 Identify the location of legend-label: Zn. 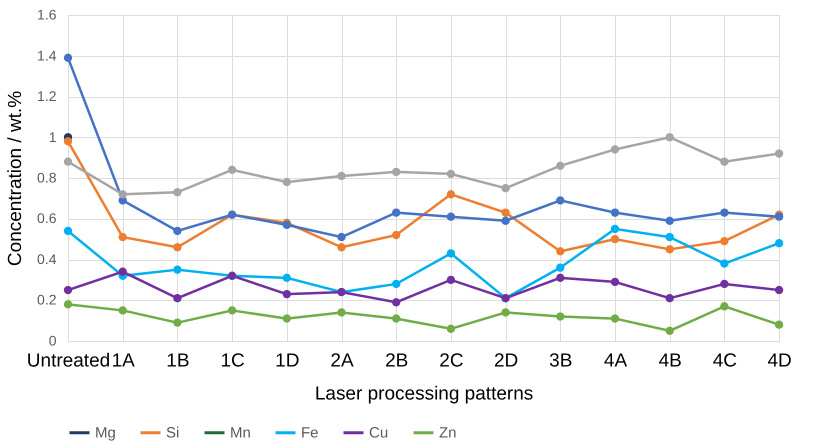
(447, 433).